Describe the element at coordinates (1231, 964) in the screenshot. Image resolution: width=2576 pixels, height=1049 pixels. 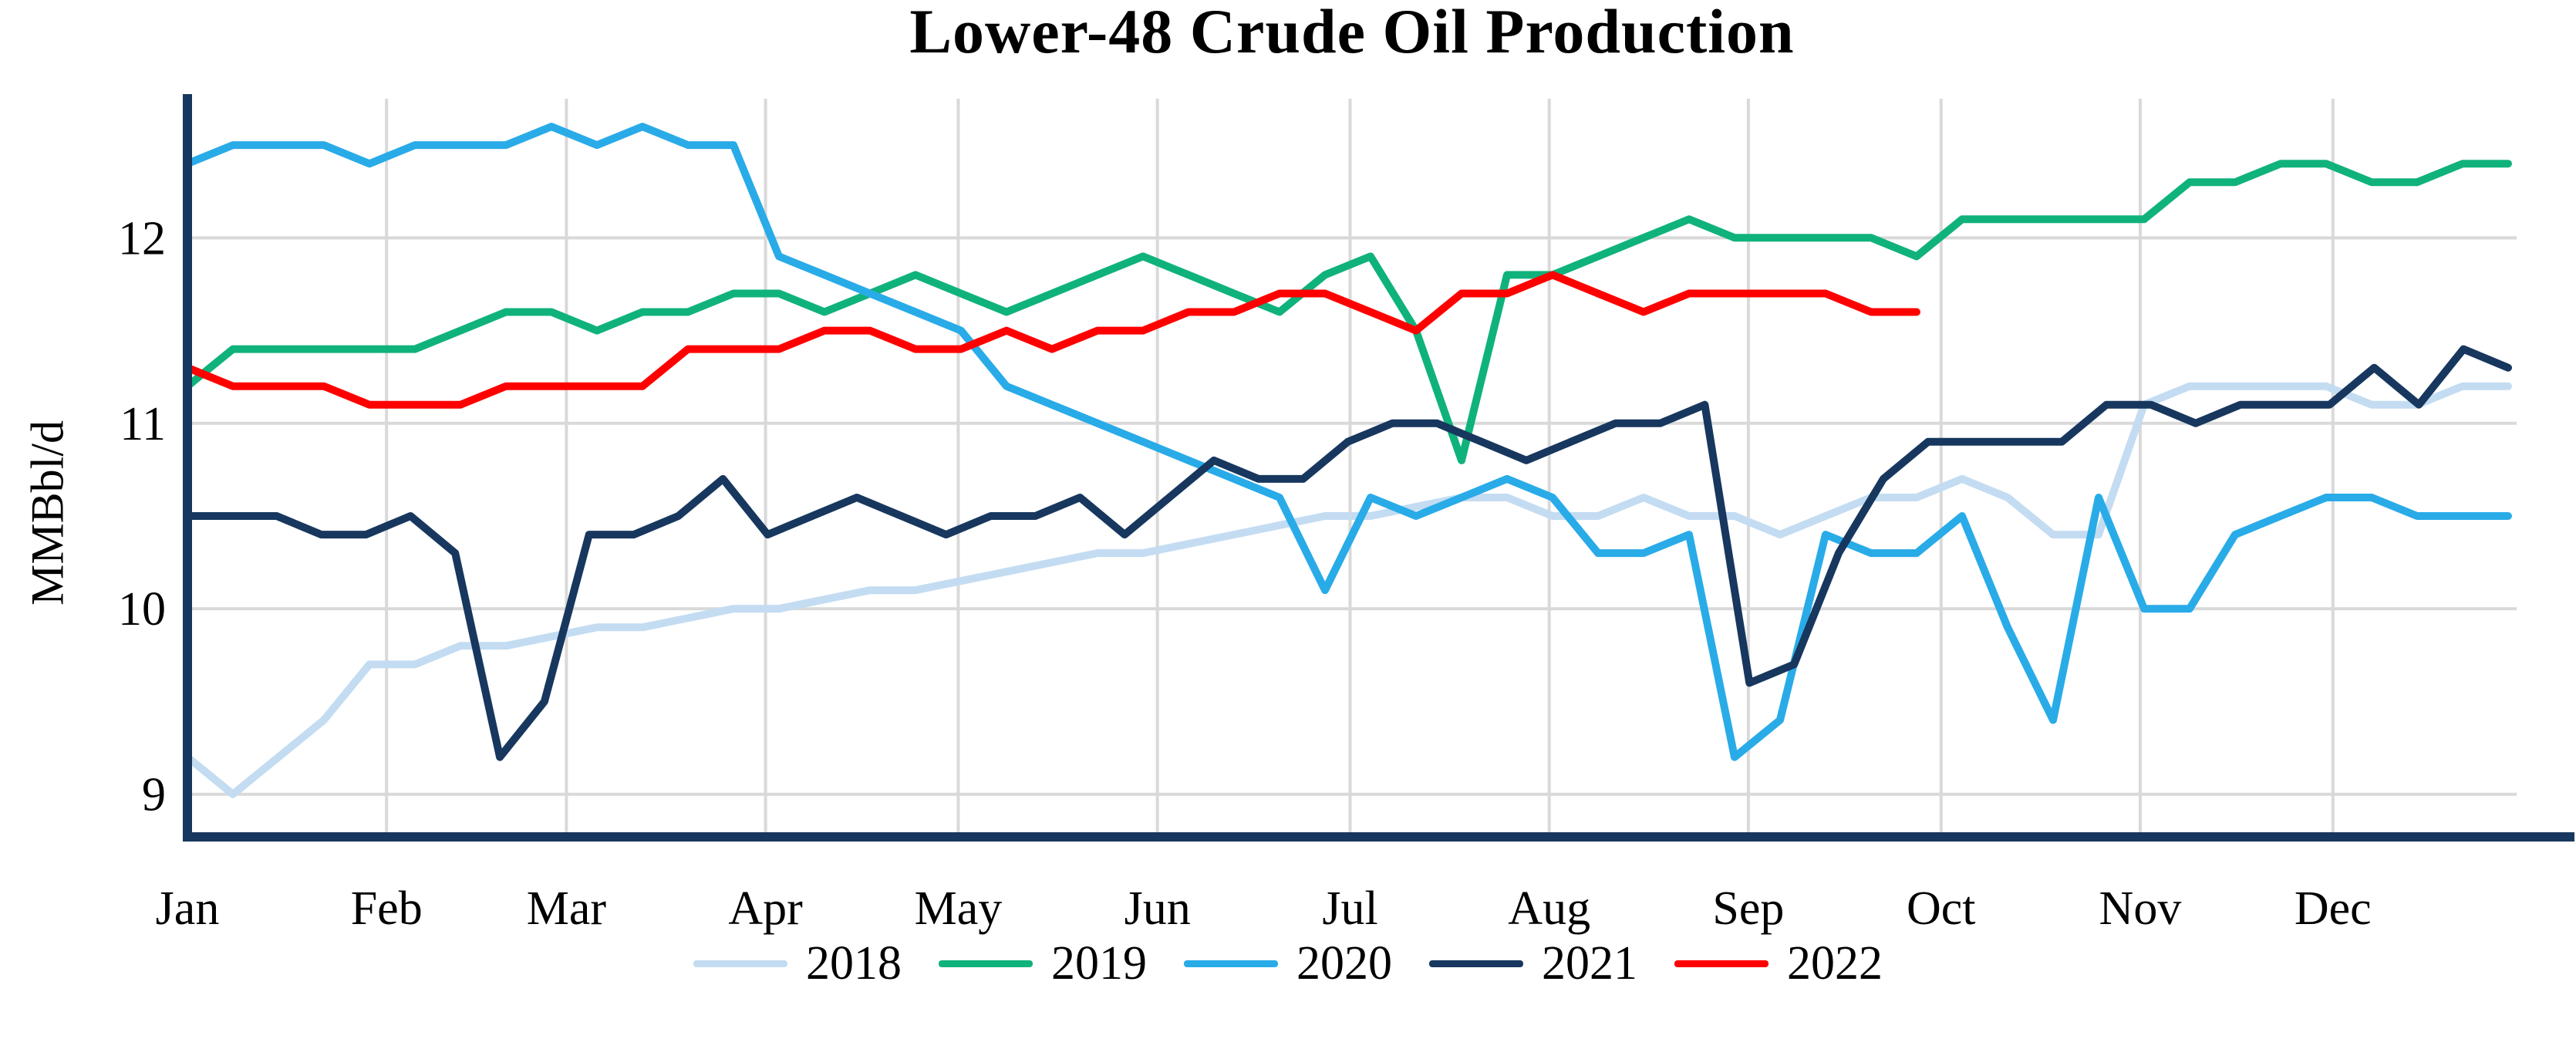
I see `legend-swatch-2020` at that location.